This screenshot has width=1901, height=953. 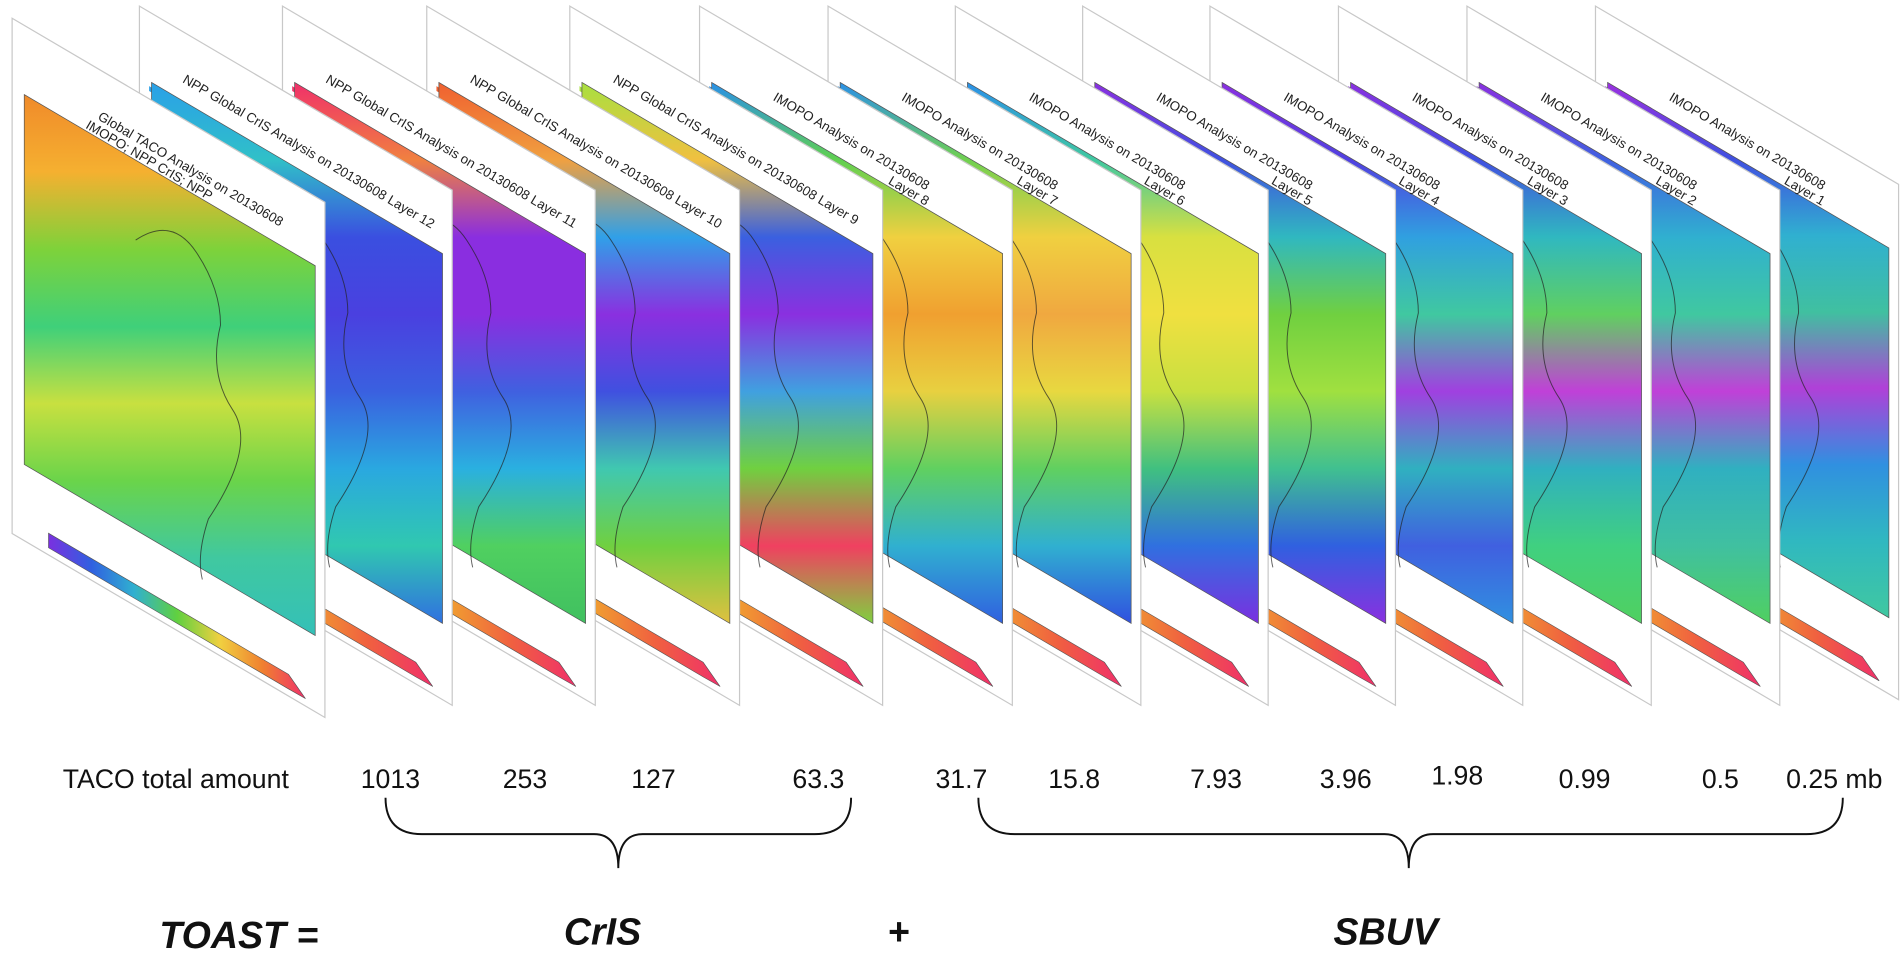 I want to click on formula-term: CrIS, so click(x=602, y=931).